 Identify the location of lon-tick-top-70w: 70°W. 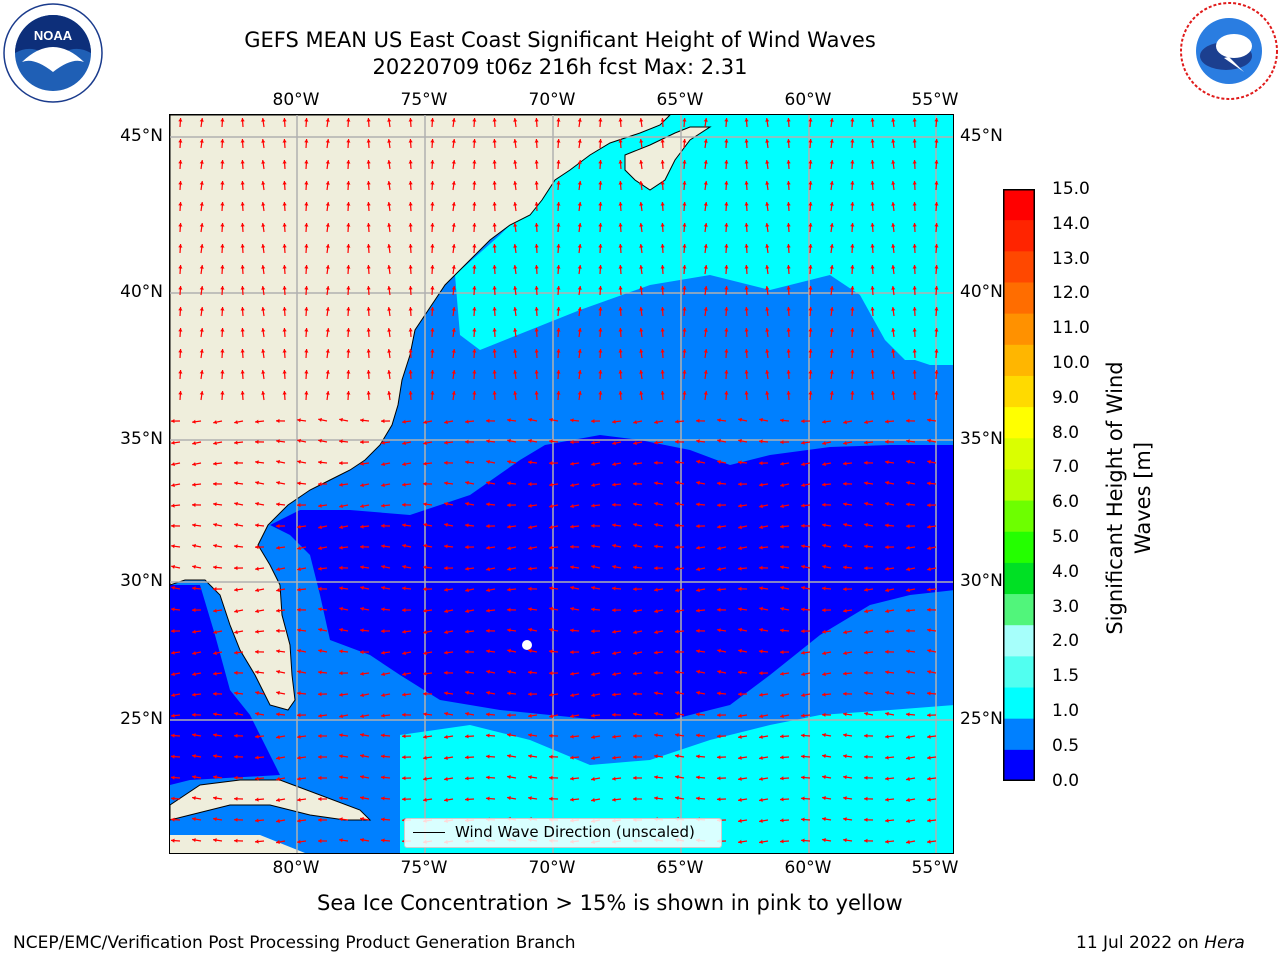
(552, 100).